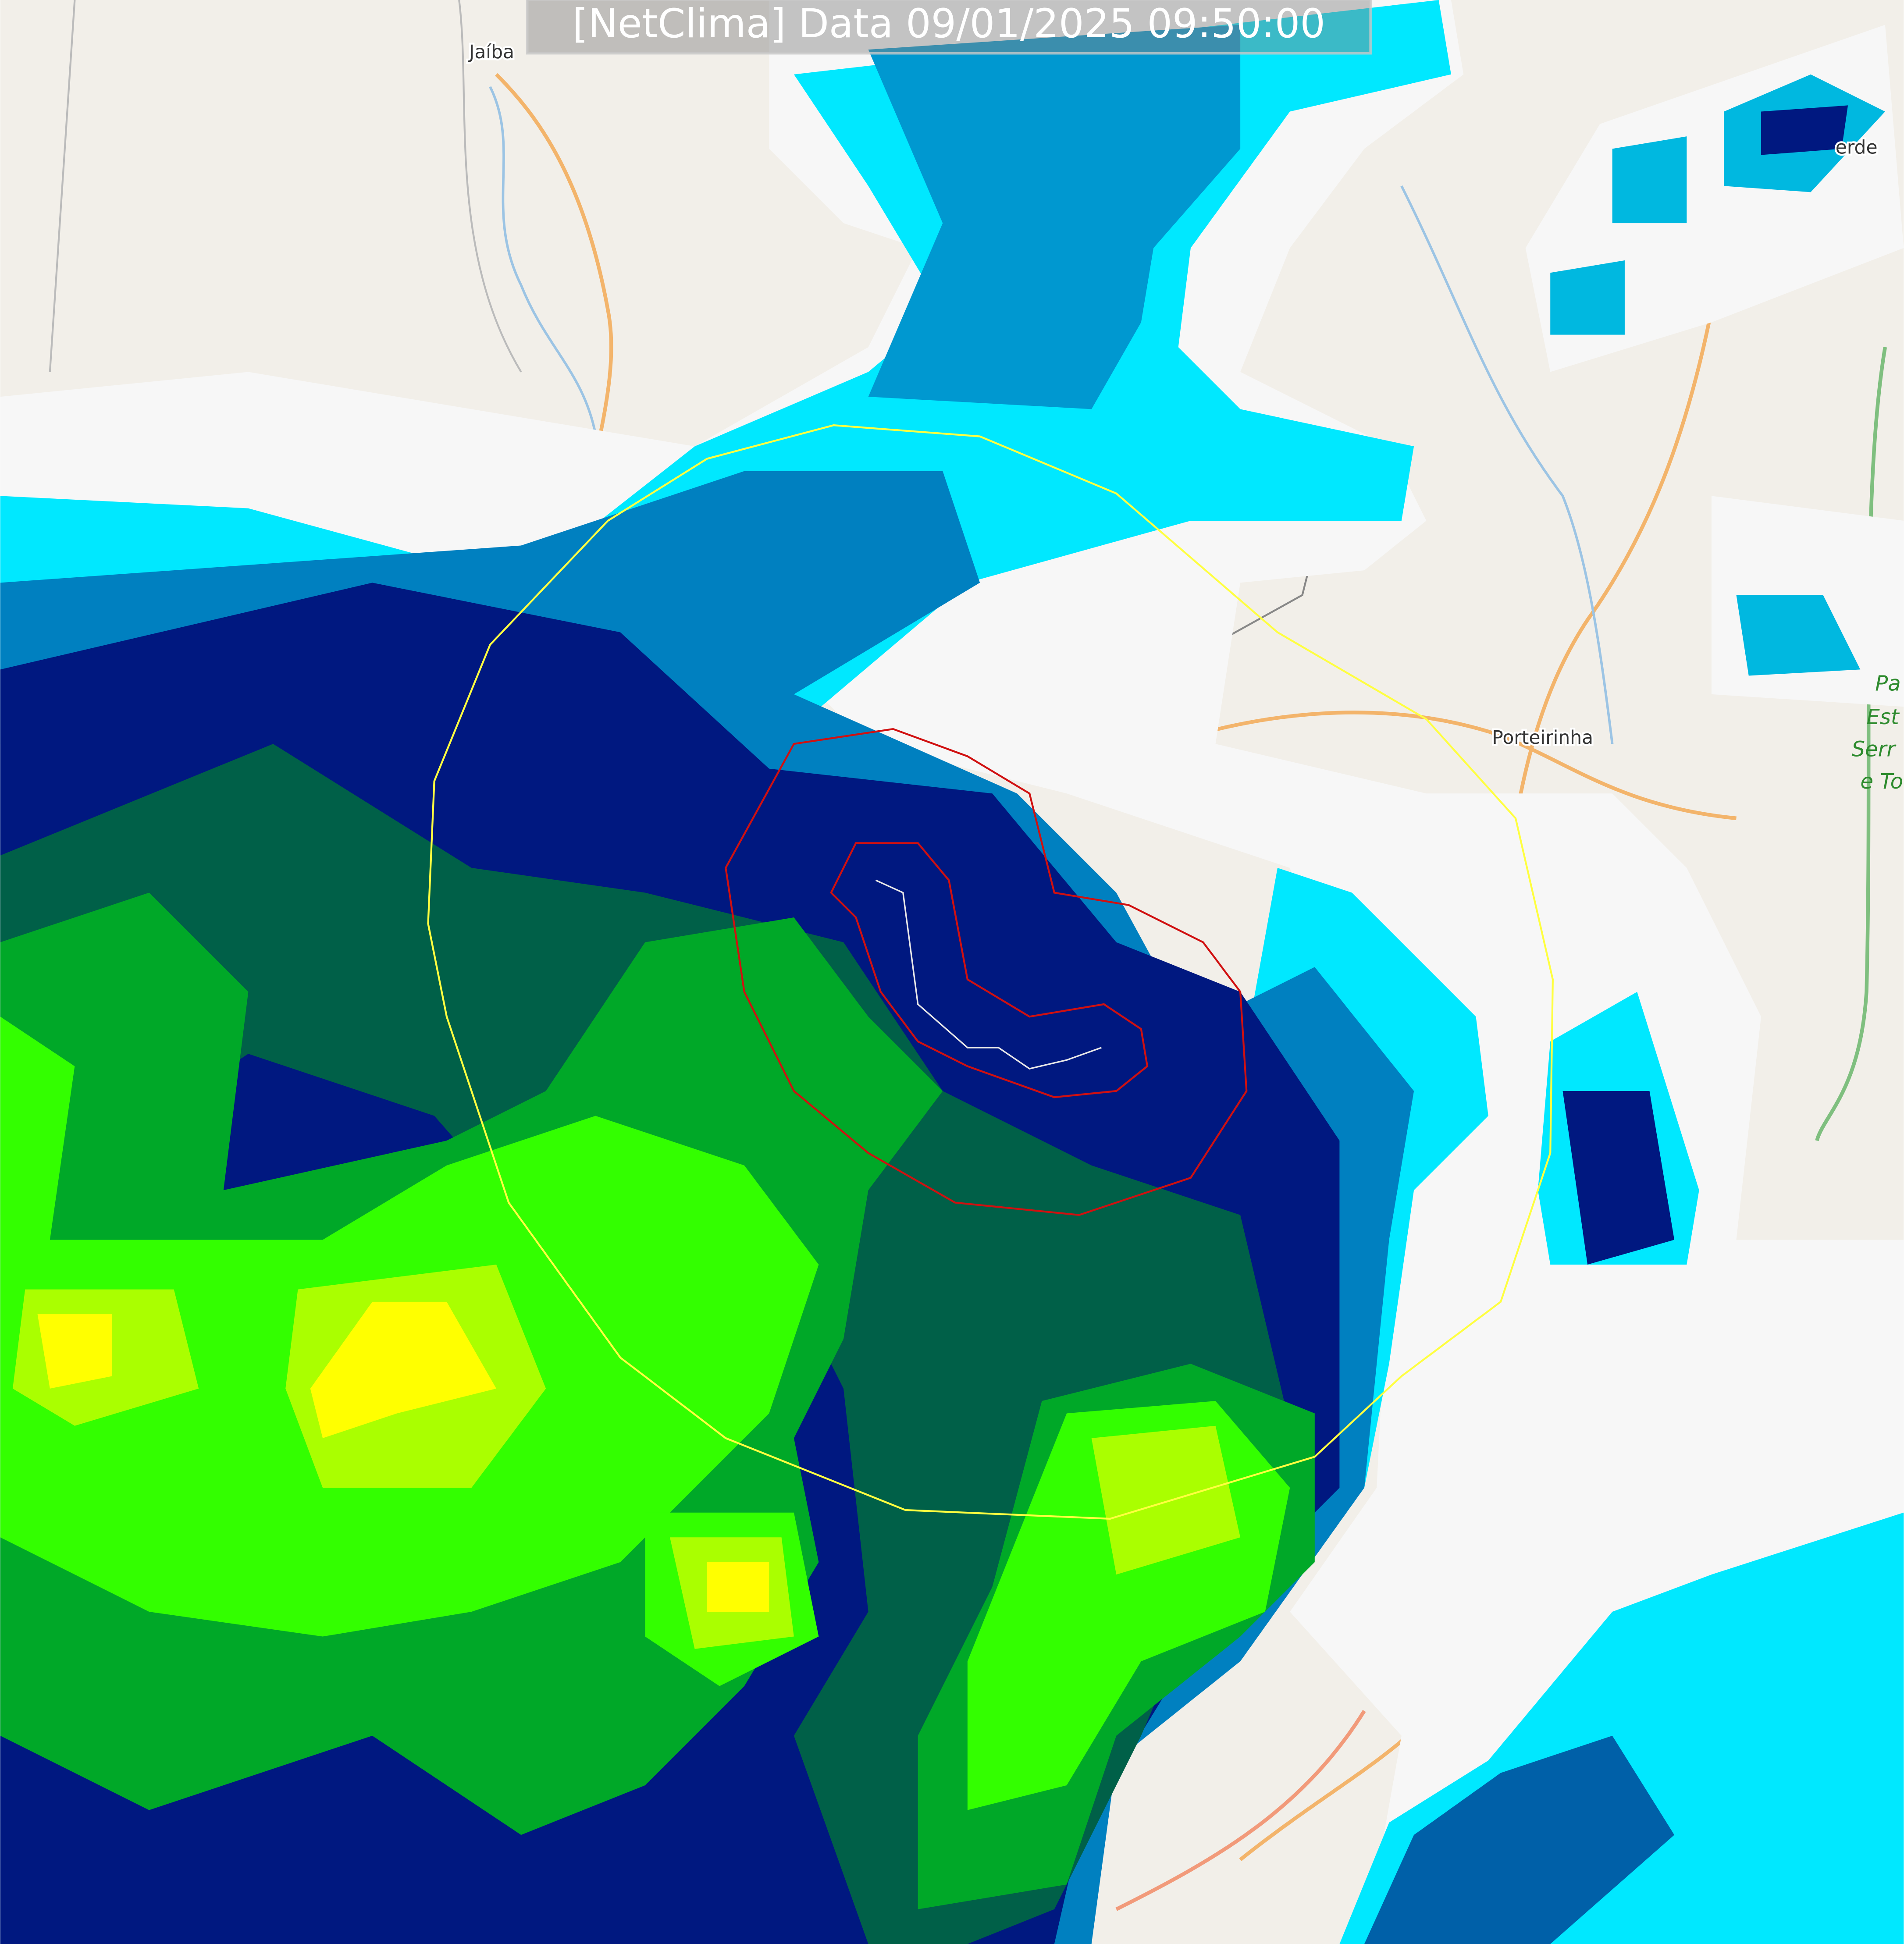 This screenshot has width=1904, height=1944. Describe the element at coordinates (285, 186) in the screenshot. I see `minor-road` at that location.